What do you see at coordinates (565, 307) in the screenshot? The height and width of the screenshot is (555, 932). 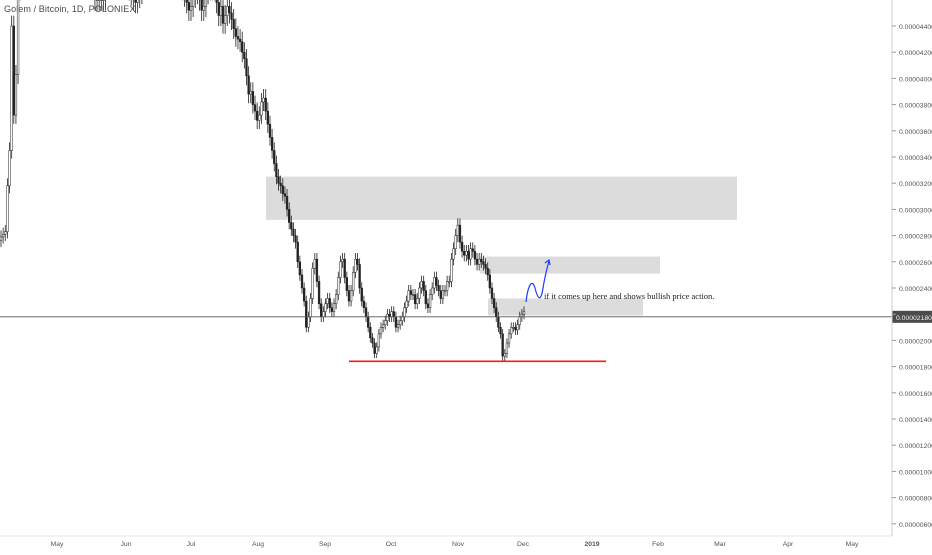 I see `resistance-zone` at bounding box center [565, 307].